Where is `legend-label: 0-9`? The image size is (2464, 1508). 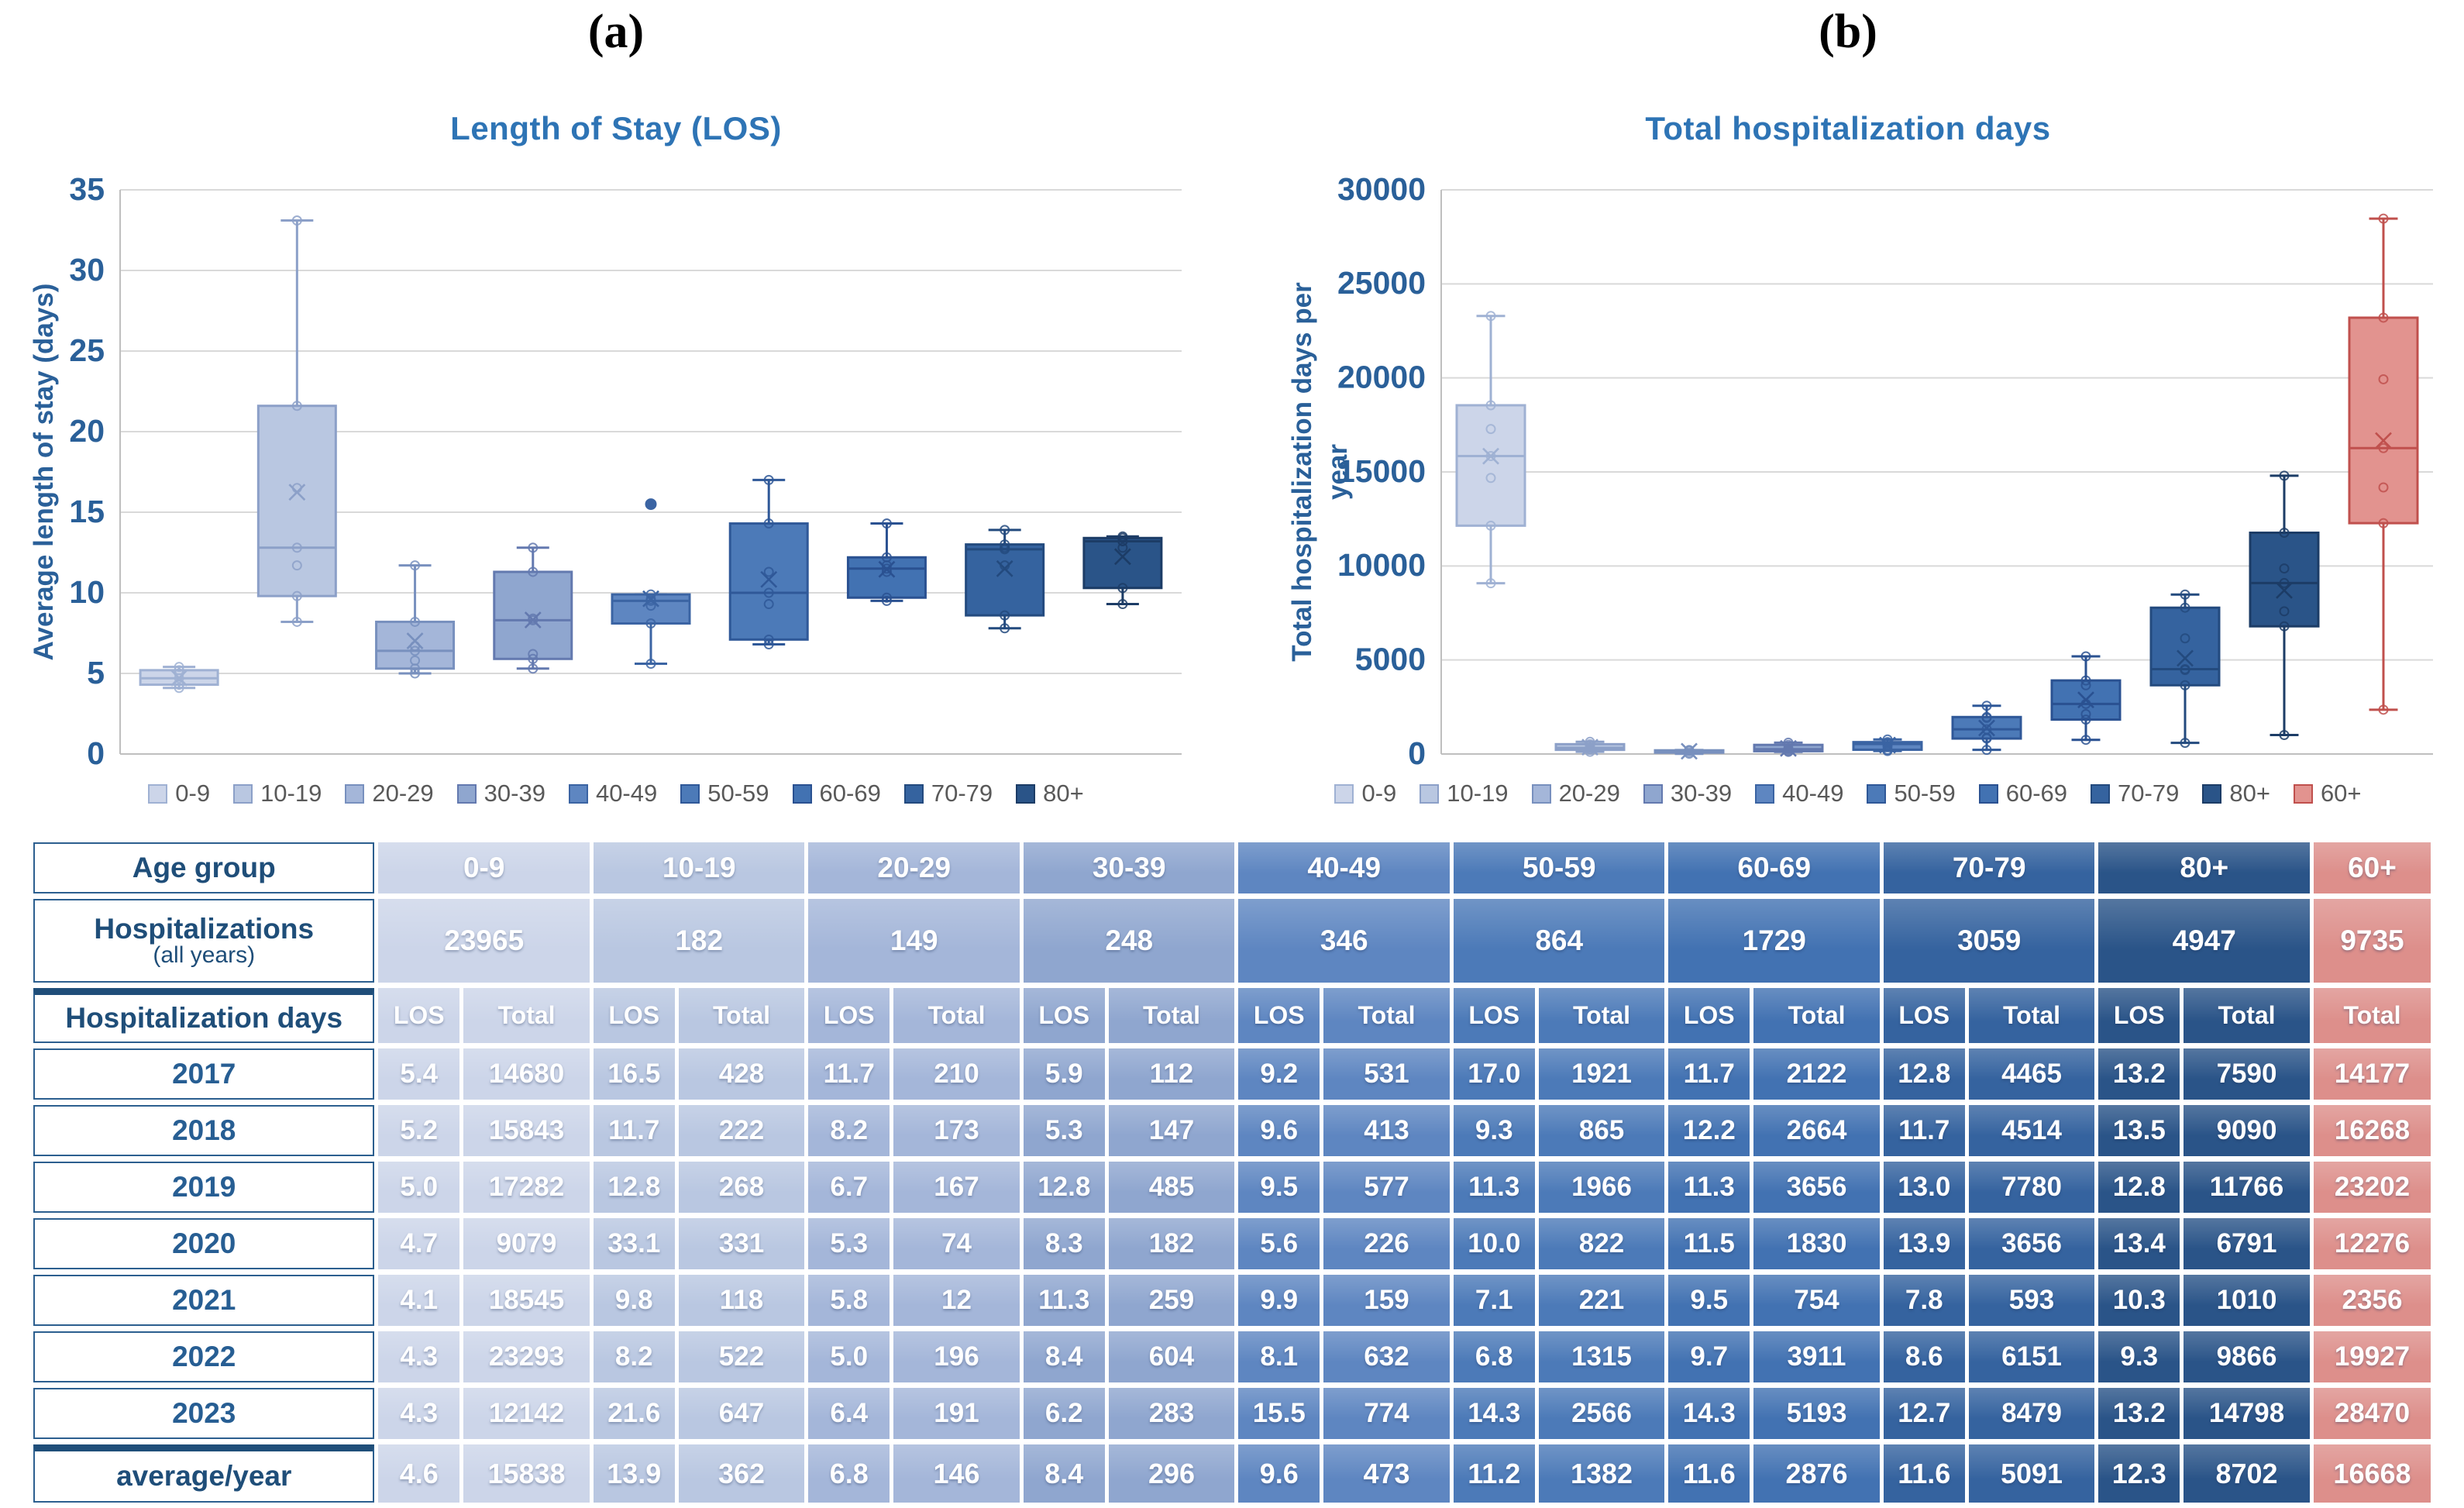
legend-label: 0-9 is located at coordinates (193, 794).